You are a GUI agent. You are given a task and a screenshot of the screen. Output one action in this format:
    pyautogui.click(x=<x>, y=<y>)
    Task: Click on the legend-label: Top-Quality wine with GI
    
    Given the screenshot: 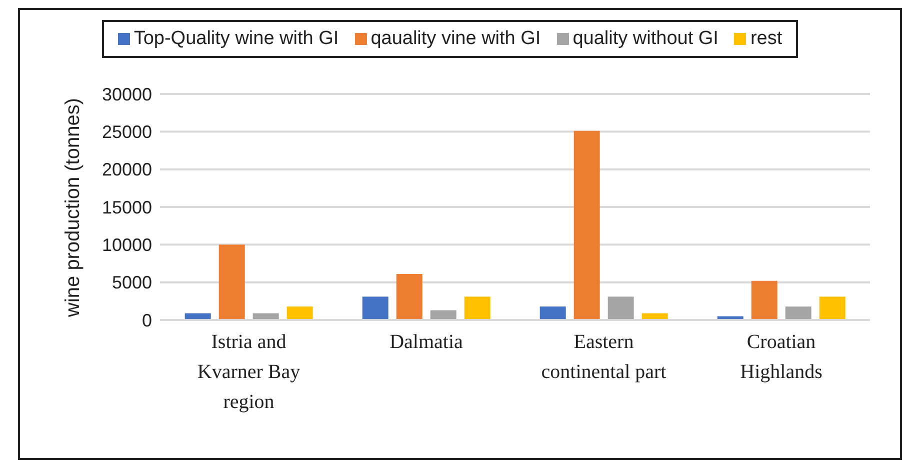 What is the action you would take?
    pyautogui.click(x=235, y=39)
    